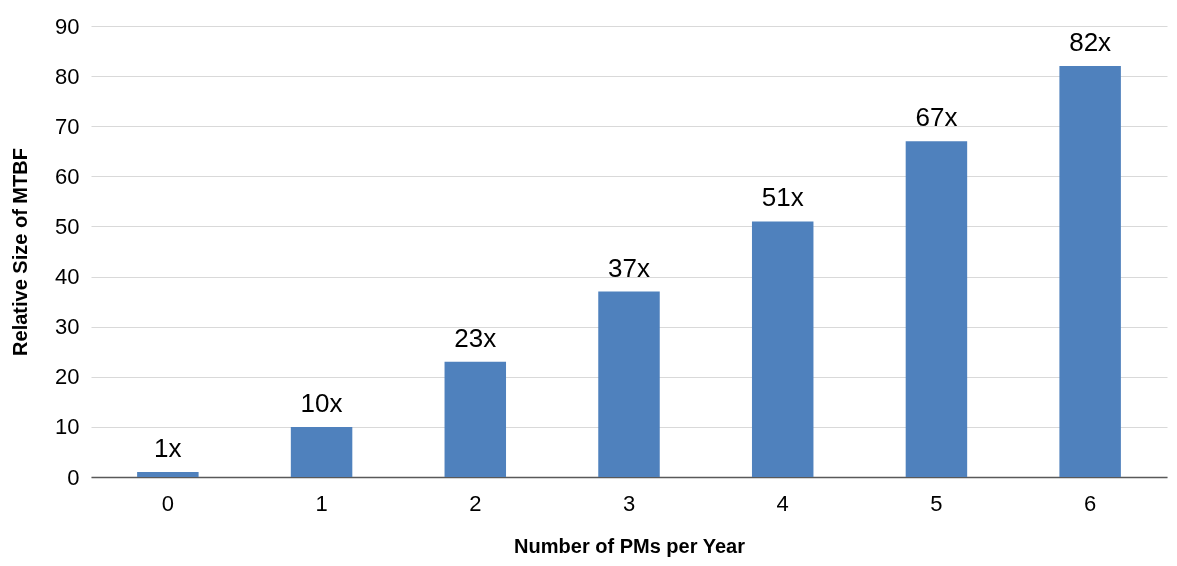 This screenshot has height=566, width=1177. I want to click on y-tick-label: 0, so click(73, 477).